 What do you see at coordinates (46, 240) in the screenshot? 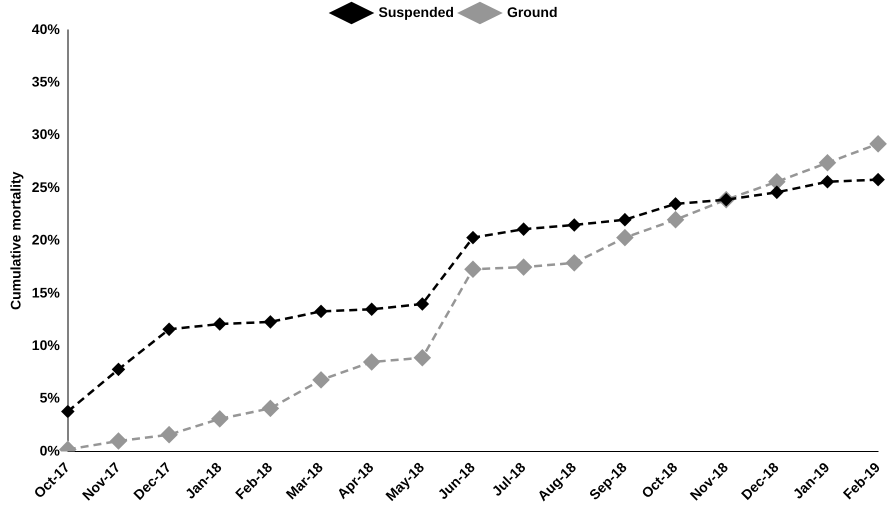
I see `y-tick-label: 20%` at bounding box center [46, 240].